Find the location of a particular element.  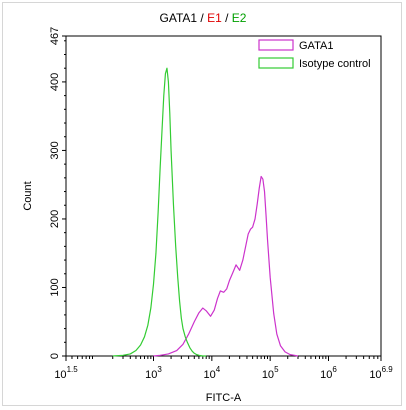

title-part-0: GATA1 is located at coordinates (179, 18).